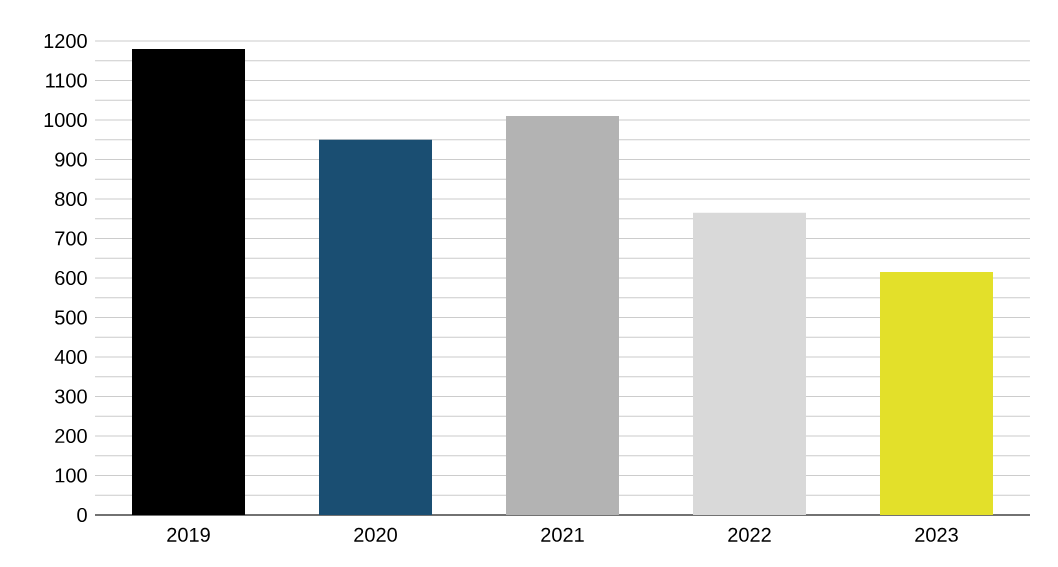  What do you see at coordinates (71, 475) in the screenshot?
I see `y-tick-label: 100` at bounding box center [71, 475].